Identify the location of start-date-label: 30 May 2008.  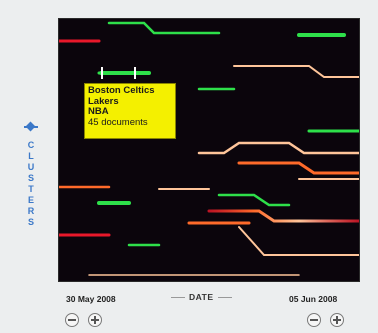
(91, 299).